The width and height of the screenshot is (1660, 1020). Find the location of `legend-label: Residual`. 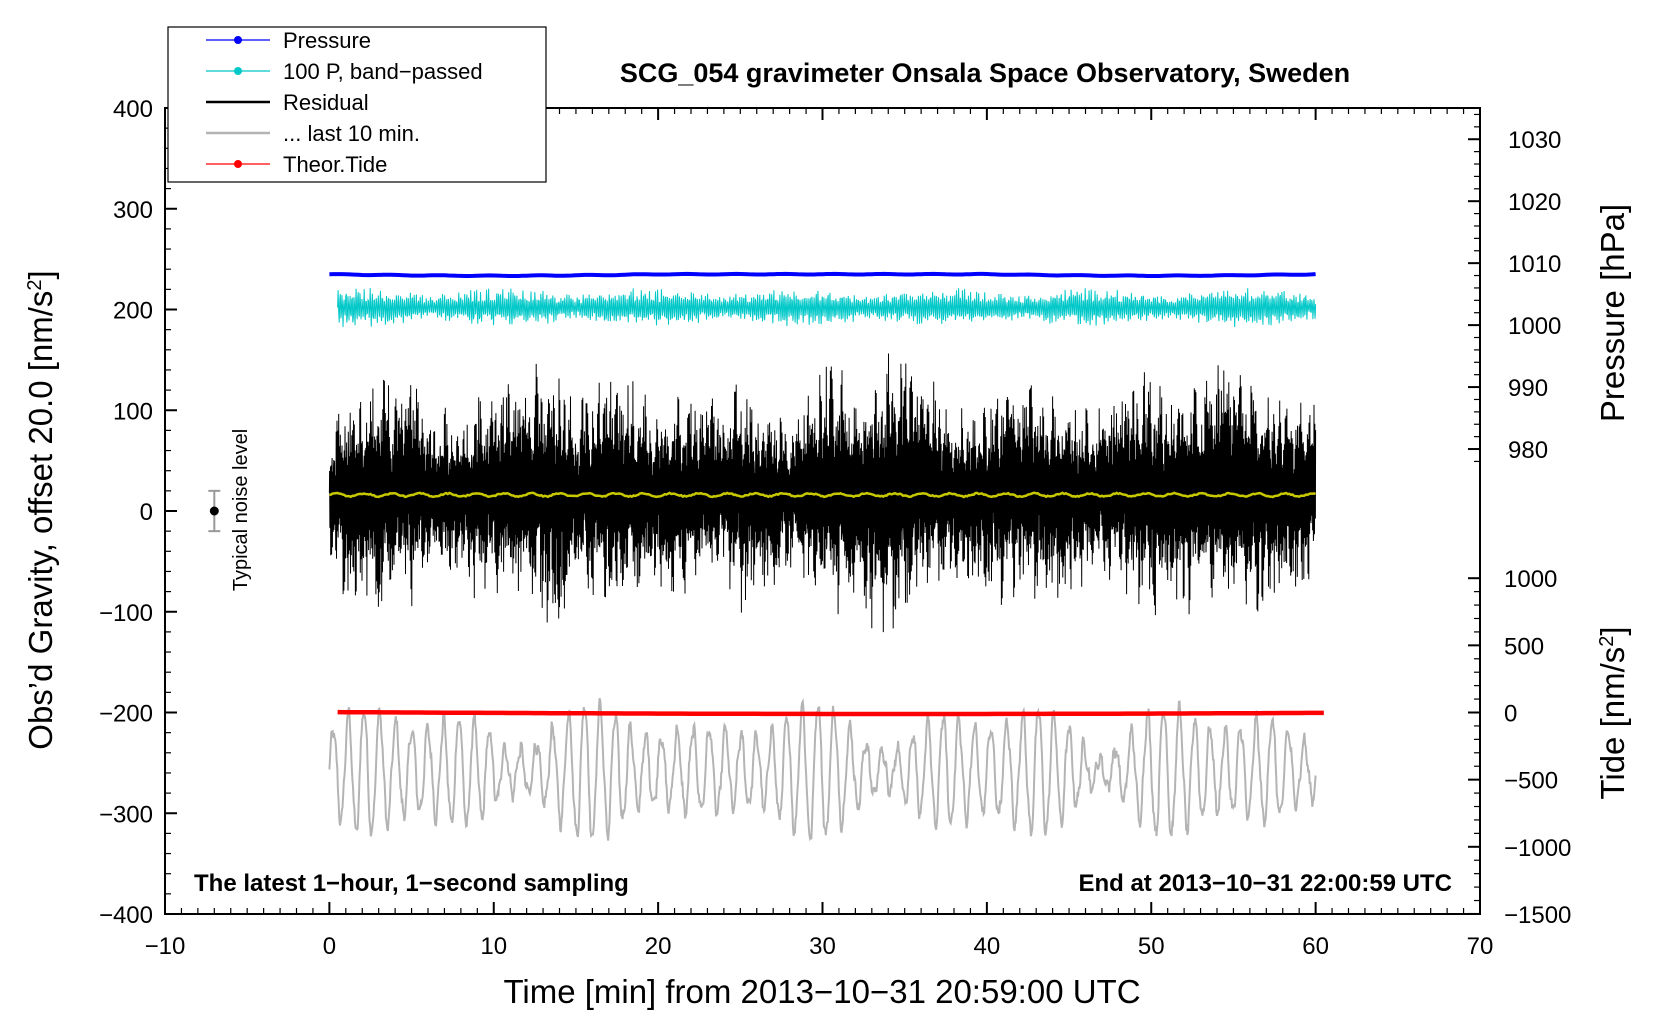

legend-label: Residual is located at coordinates (326, 102).